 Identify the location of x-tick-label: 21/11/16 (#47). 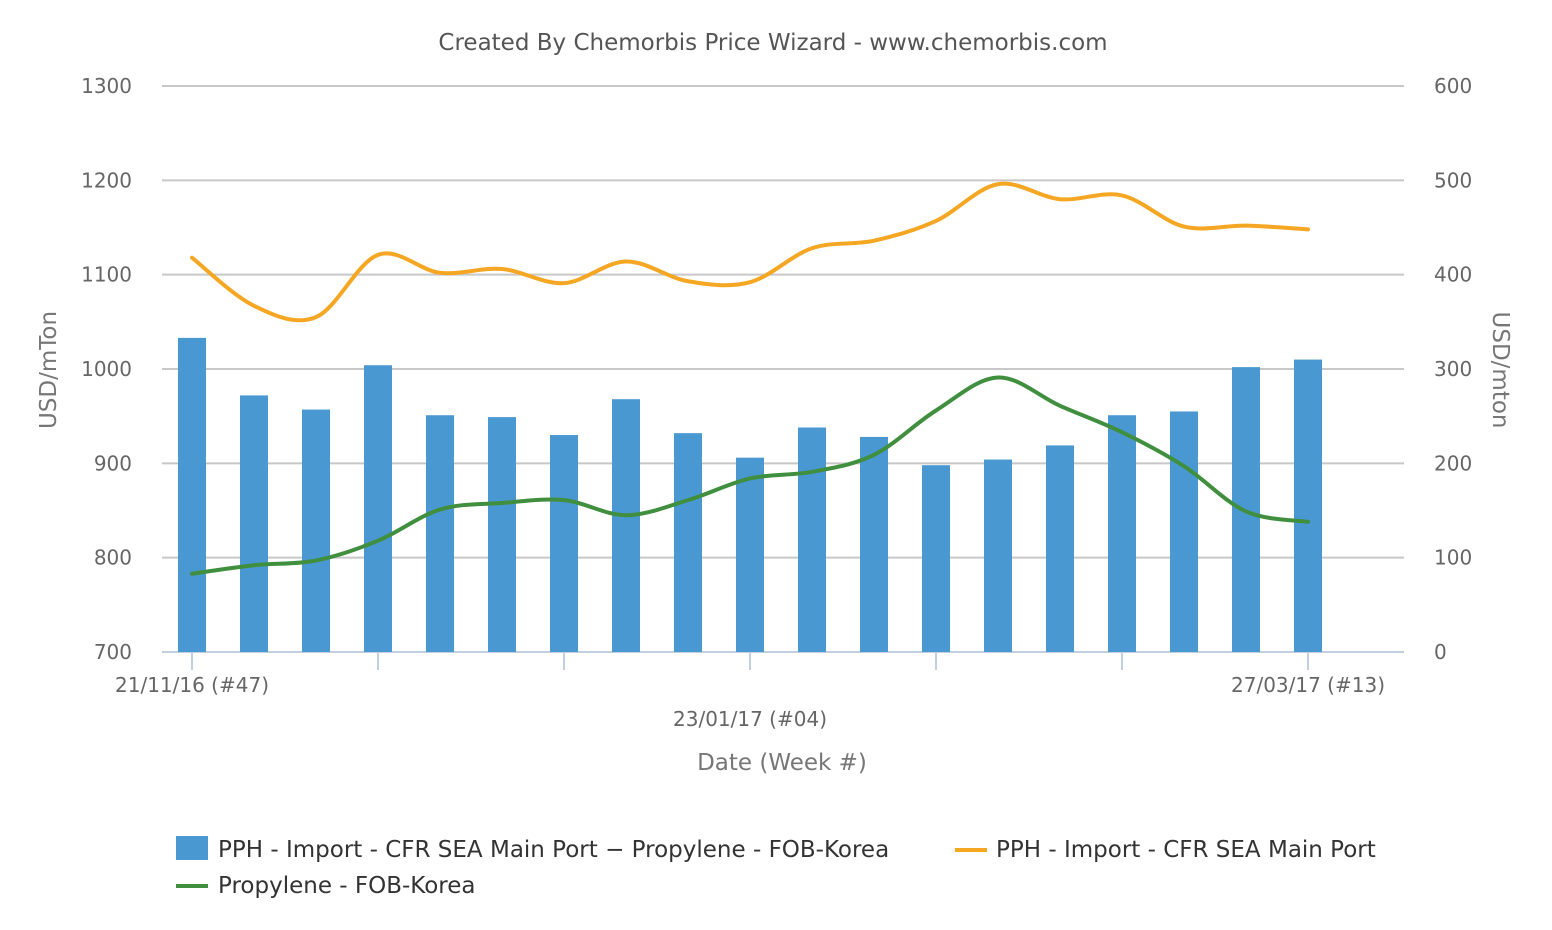
(192, 685).